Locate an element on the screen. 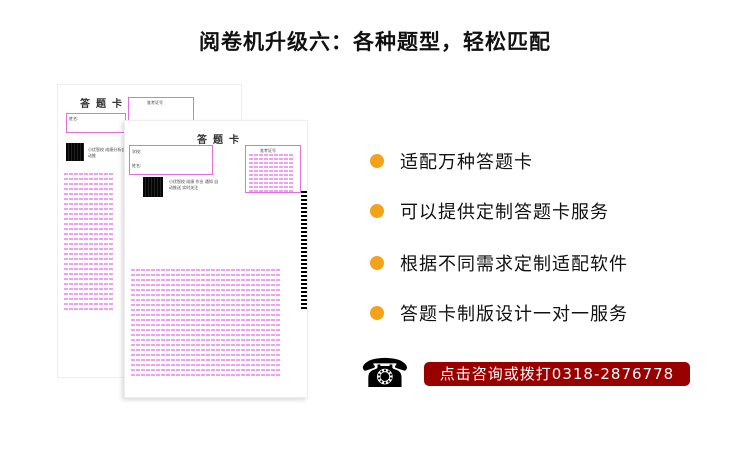 Image resolution: width=750 pixels, height=451 pixels. exam-number-box: 准考证号 is located at coordinates (273, 169).